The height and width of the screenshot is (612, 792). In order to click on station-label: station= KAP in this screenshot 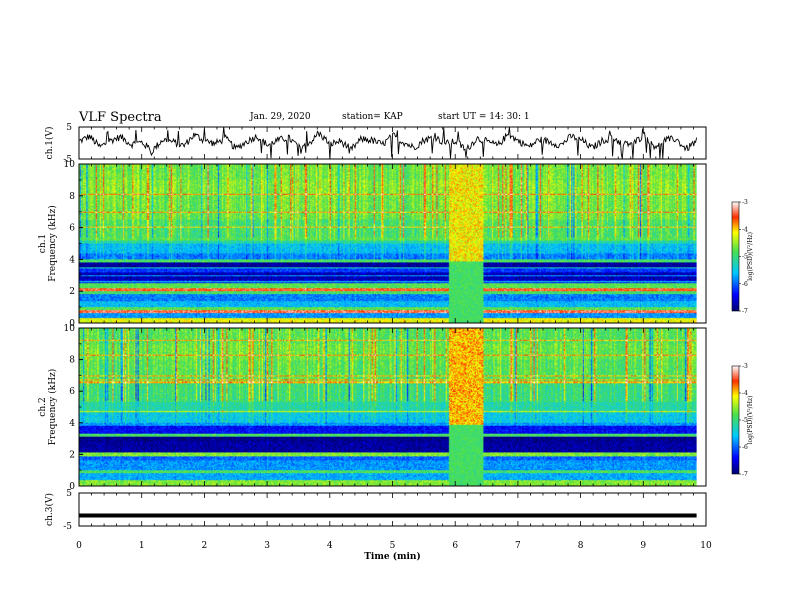, I will do `click(372, 117)`.